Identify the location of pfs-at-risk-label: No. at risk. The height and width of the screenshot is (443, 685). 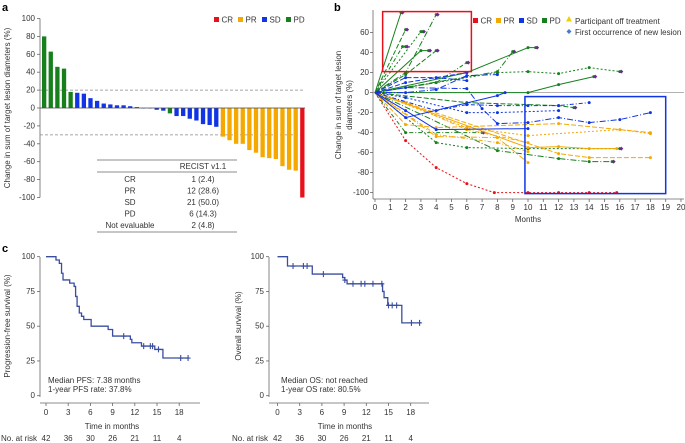
(19, 438).